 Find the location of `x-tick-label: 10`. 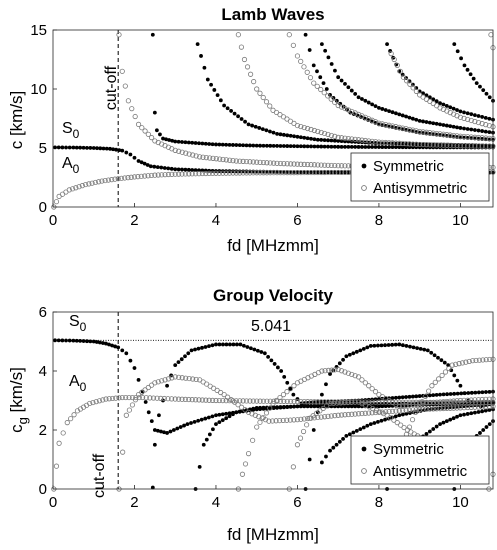

x-tick-label: 10 is located at coordinates (460, 220).